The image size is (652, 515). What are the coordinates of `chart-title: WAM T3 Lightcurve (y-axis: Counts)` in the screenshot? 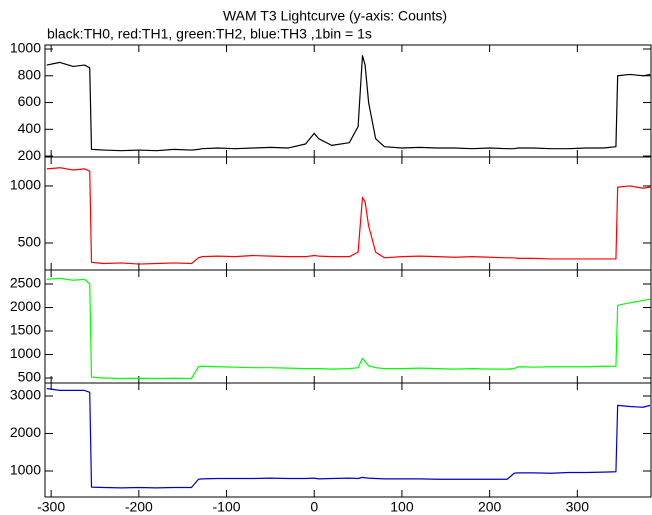 It's located at (335, 16).